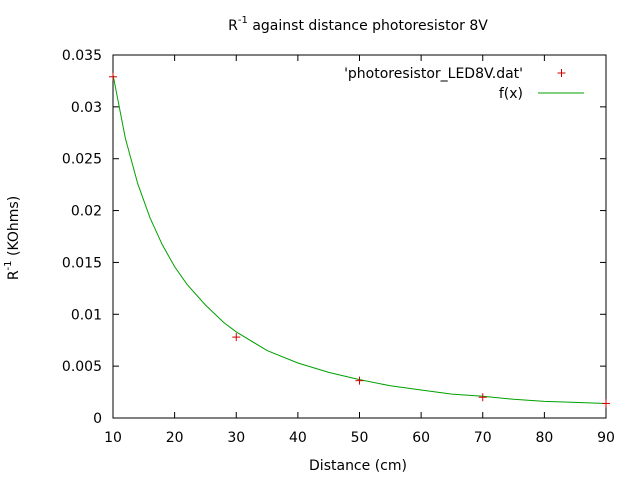 The image size is (640, 480). Describe the element at coordinates (14, 228) in the screenshot. I see `y-axis-label-suffix: (KOhms)` at that location.